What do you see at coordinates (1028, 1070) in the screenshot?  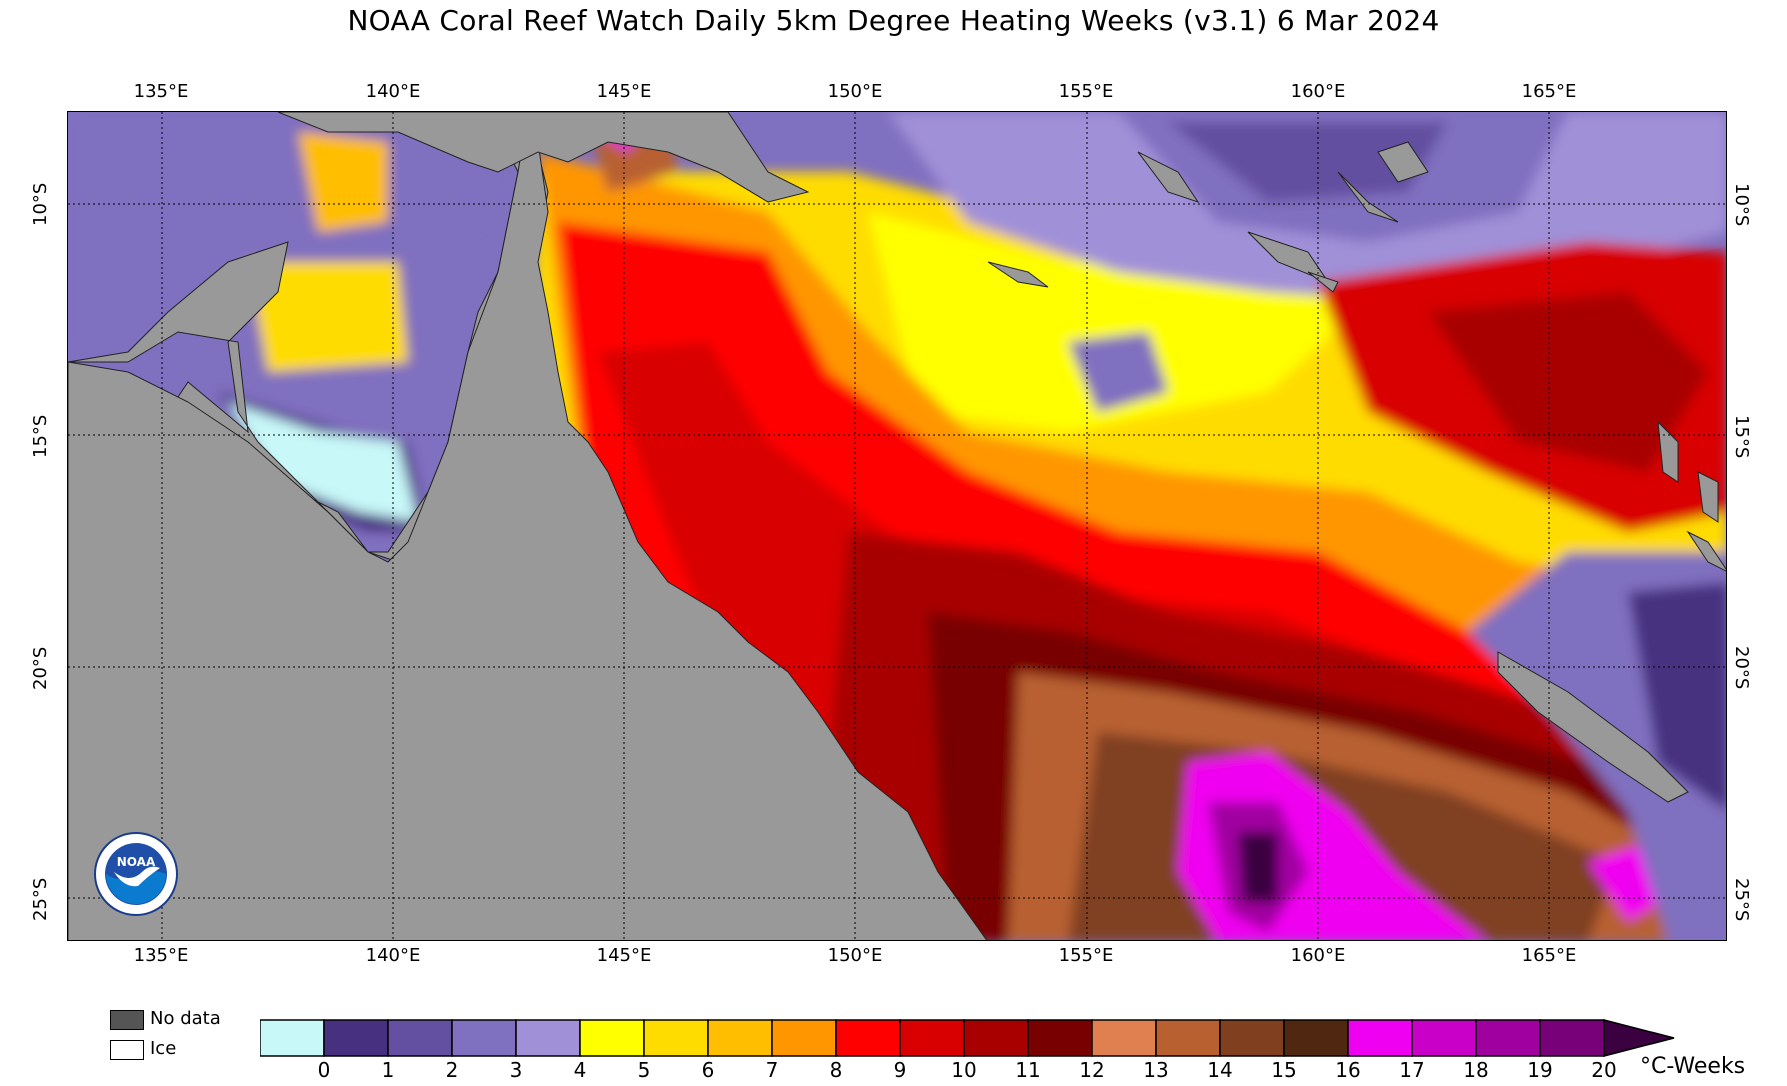 I see `colorbar-tick-label: 11` at bounding box center [1028, 1070].